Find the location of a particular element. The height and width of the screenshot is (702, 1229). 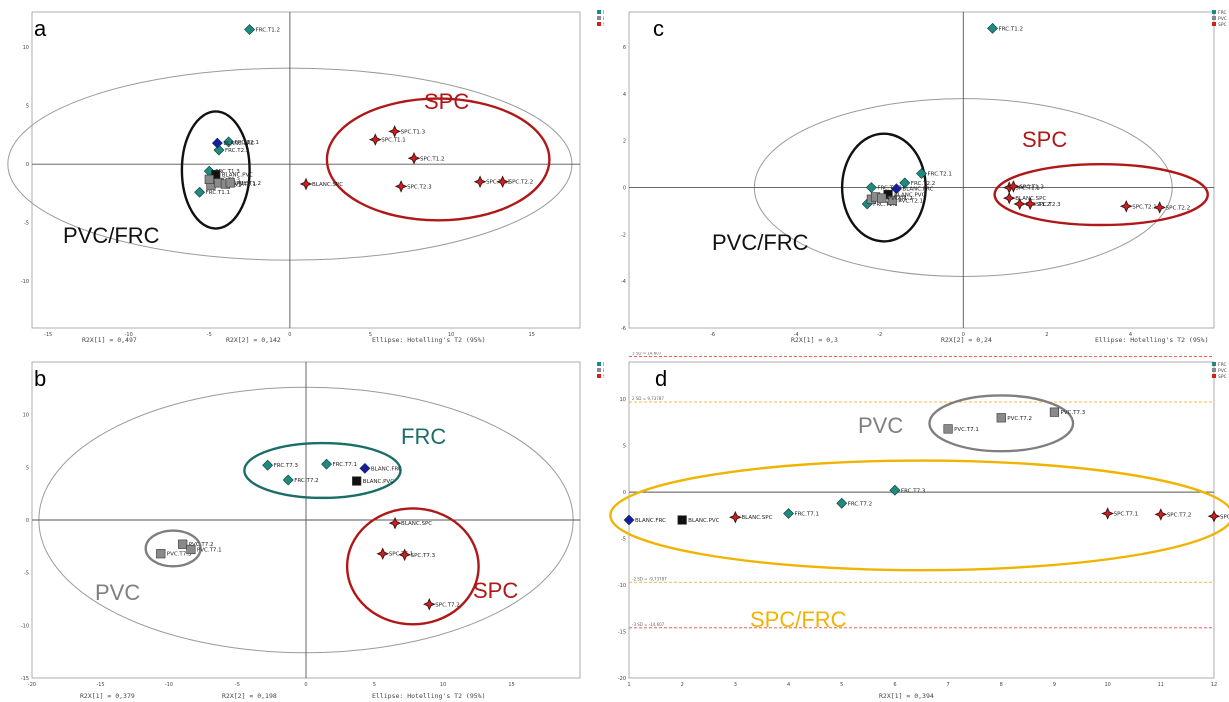

x-tick-label: -15 is located at coordinates (100, 685).